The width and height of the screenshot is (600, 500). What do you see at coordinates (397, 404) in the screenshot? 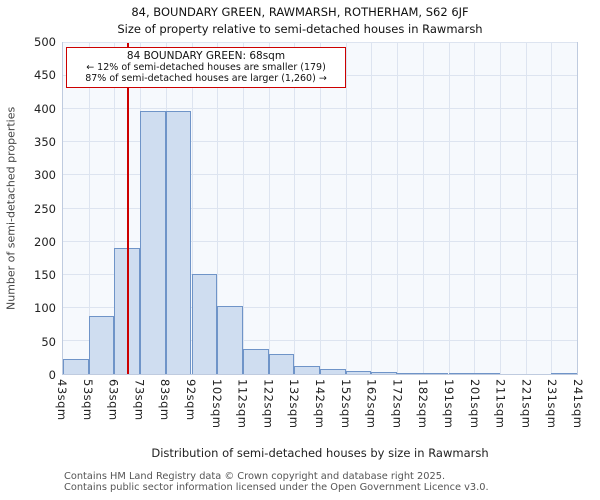
I see `x-tick-172sqm: 172sqm` at bounding box center [397, 404].